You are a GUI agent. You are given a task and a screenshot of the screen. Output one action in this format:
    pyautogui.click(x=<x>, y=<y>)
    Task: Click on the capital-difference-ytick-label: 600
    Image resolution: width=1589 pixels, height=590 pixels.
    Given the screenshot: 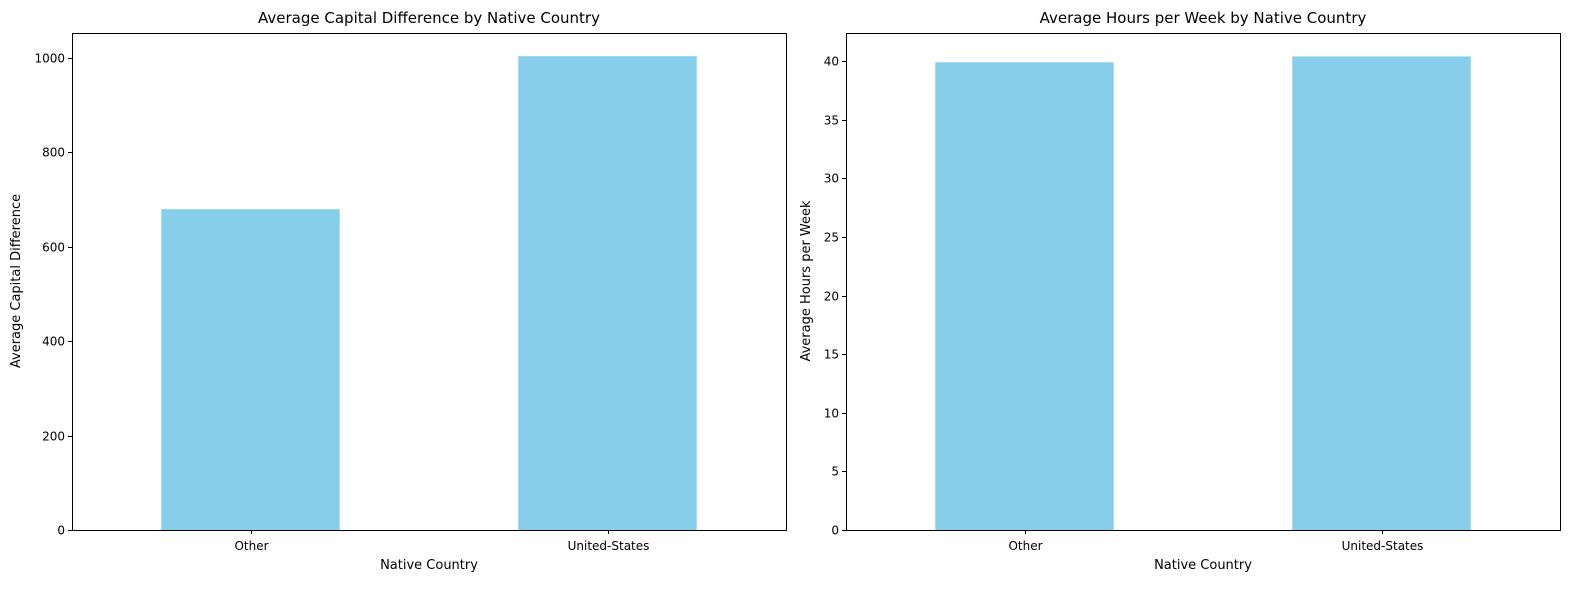 What is the action you would take?
    pyautogui.click(x=53, y=248)
    